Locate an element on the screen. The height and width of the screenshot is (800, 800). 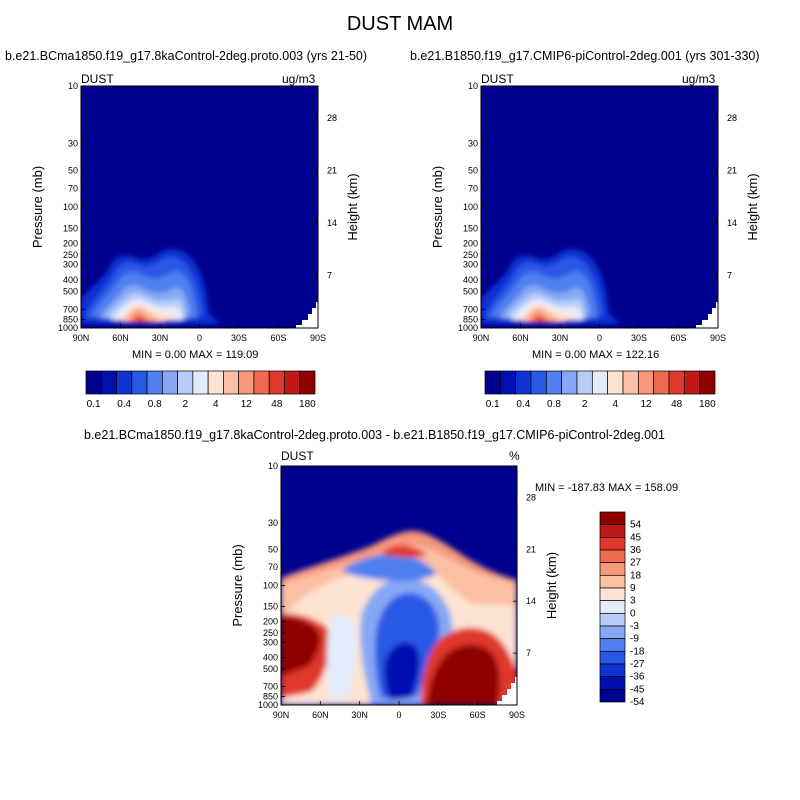
height-tick-label: 28 is located at coordinates (332, 118).